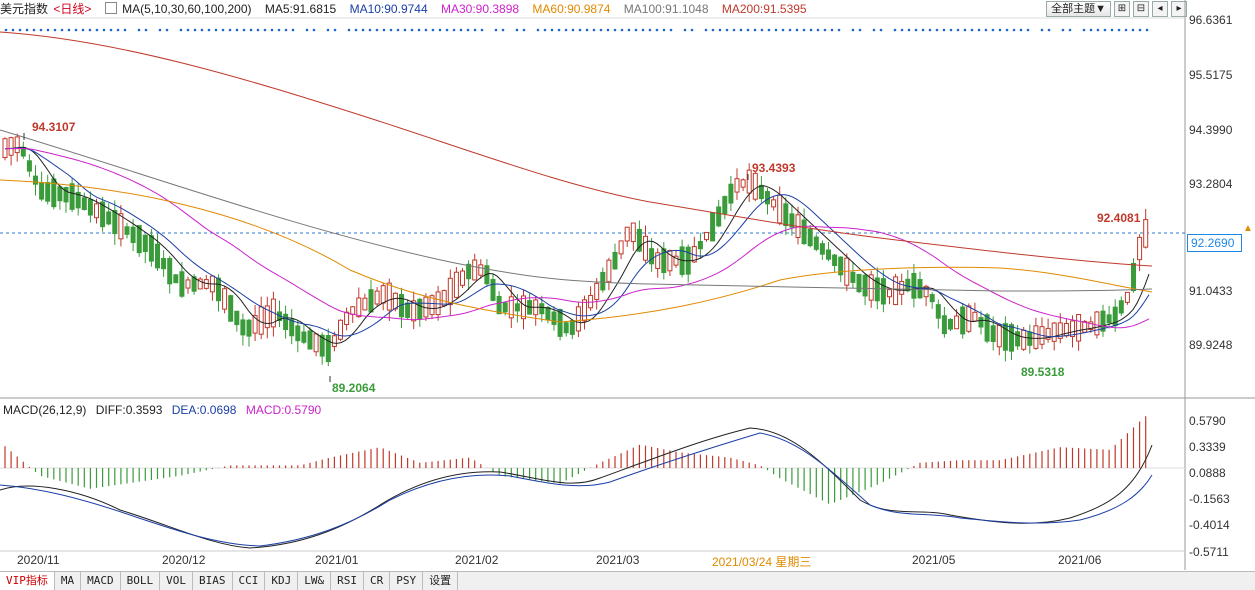  I want to click on pan-right-icon: ▸, so click(1179, 9).